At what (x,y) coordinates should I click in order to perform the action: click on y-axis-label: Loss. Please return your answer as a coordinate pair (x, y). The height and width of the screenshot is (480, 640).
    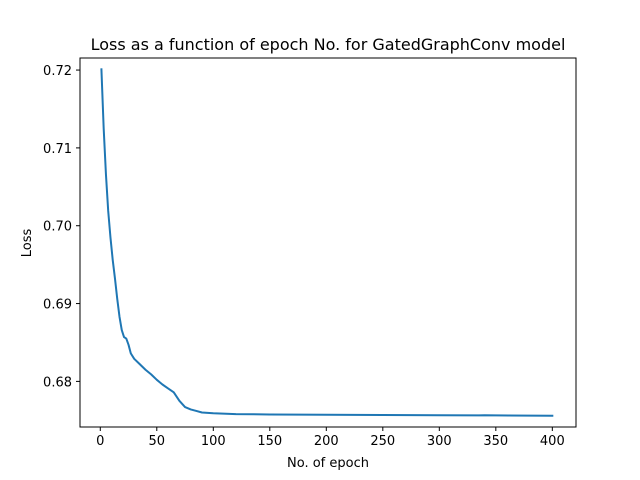
    Looking at the image, I should click on (27, 243).